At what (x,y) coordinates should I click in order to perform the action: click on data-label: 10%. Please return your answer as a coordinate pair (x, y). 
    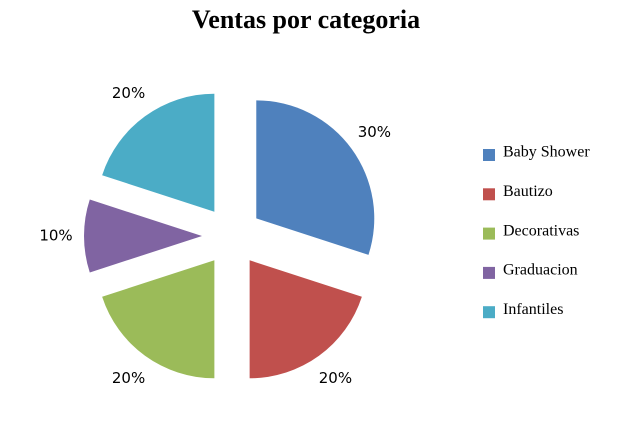
    Looking at the image, I should click on (55, 236).